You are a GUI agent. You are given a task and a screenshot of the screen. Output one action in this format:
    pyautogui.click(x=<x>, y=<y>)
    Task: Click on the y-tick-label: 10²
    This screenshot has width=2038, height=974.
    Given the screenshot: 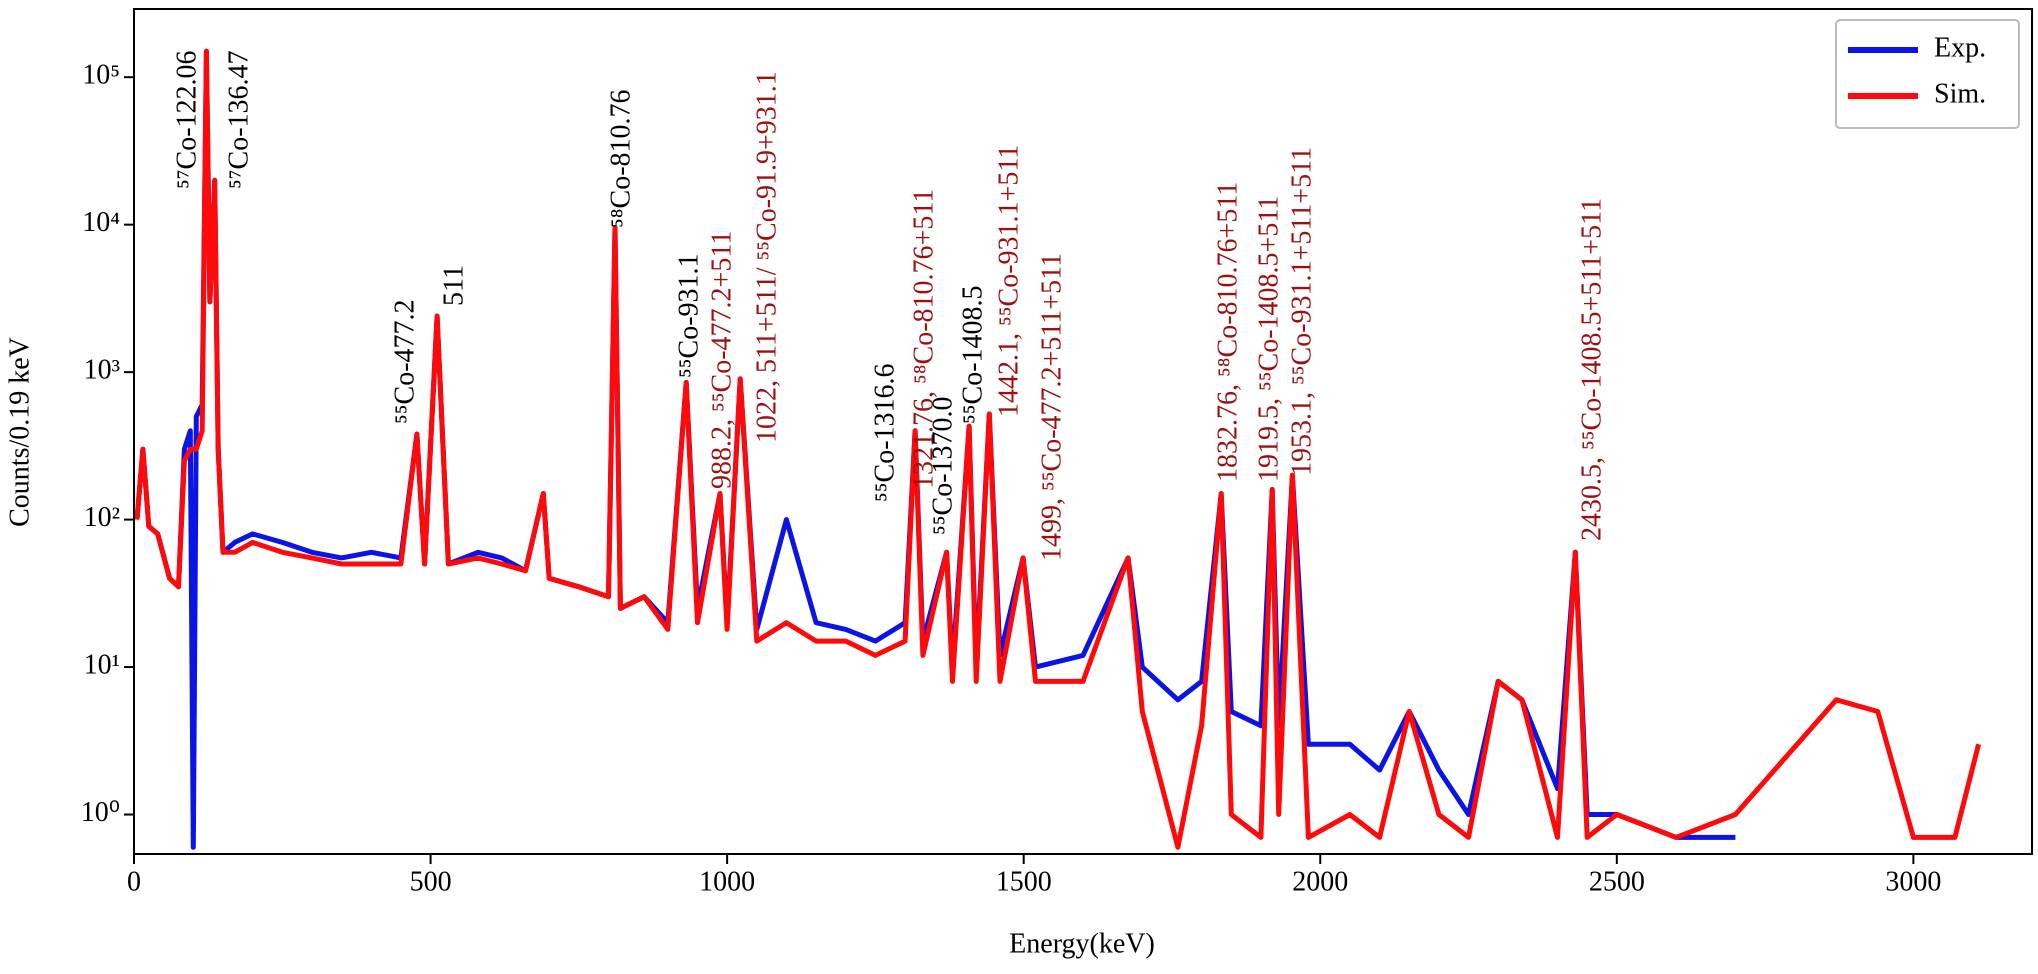 What is the action you would take?
    pyautogui.click(x=102, y=517)
    